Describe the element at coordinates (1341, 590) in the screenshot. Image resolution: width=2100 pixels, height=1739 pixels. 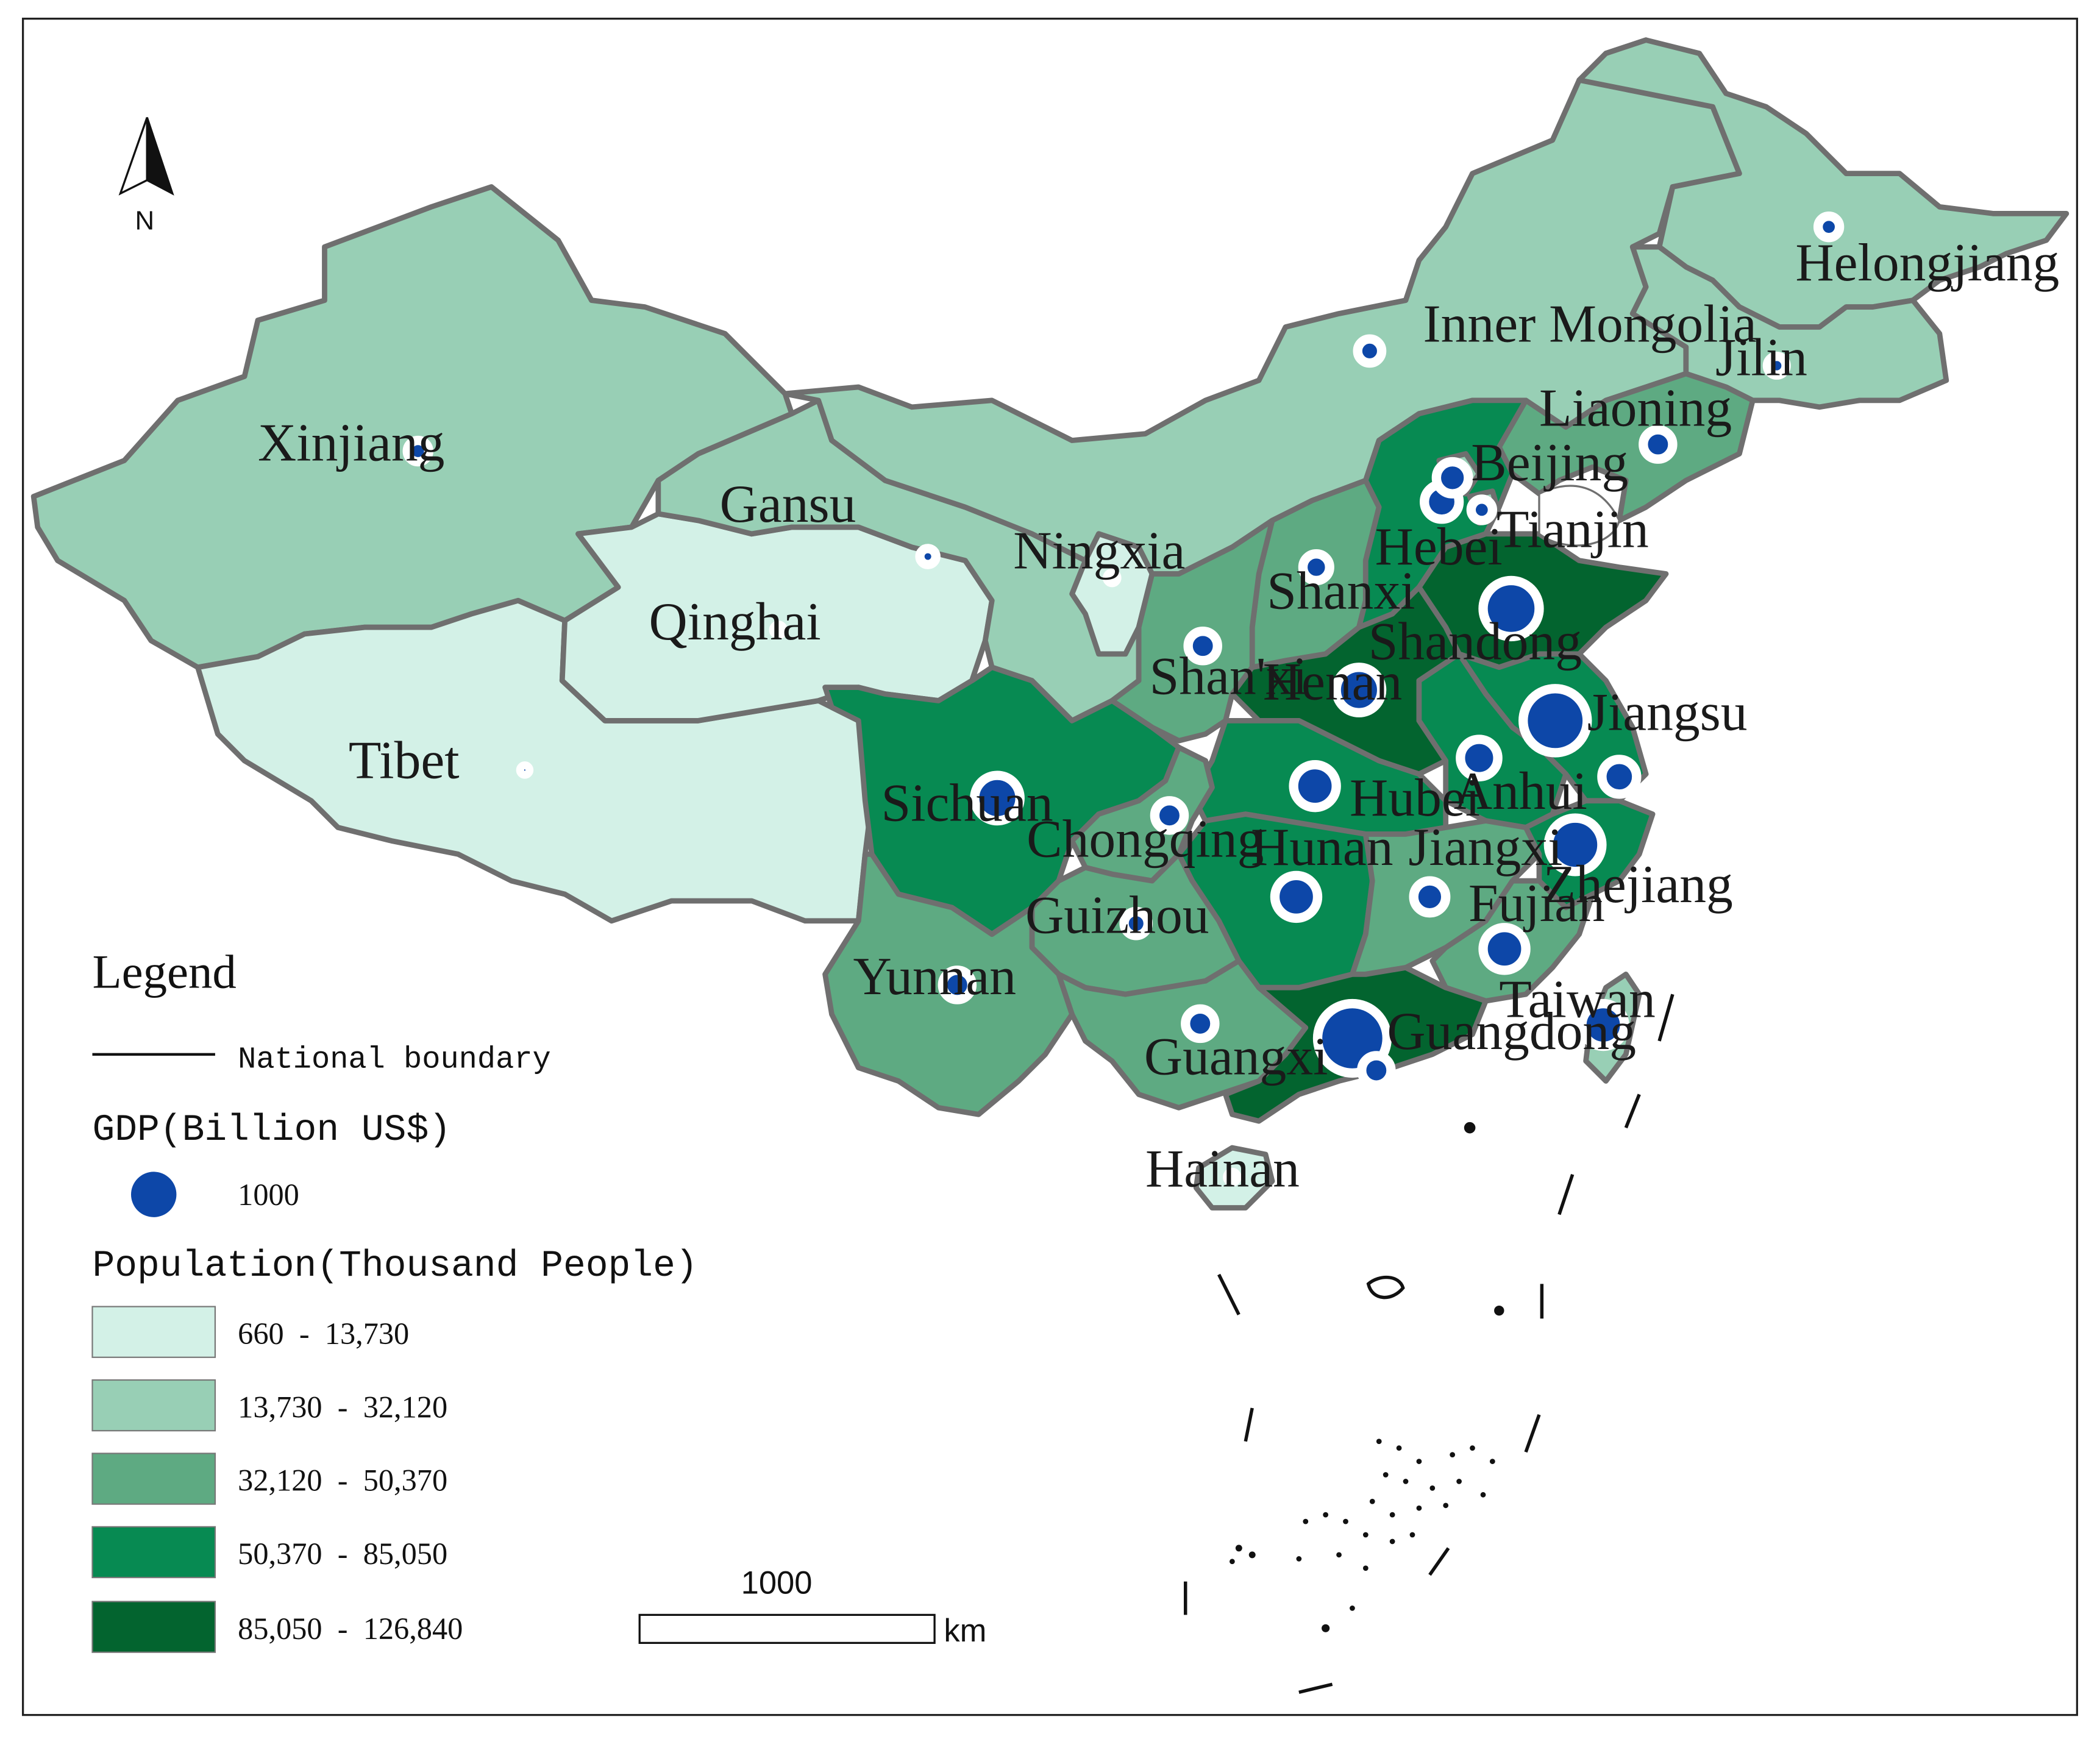
I see `label-shanxi: Shanxi` at that location.